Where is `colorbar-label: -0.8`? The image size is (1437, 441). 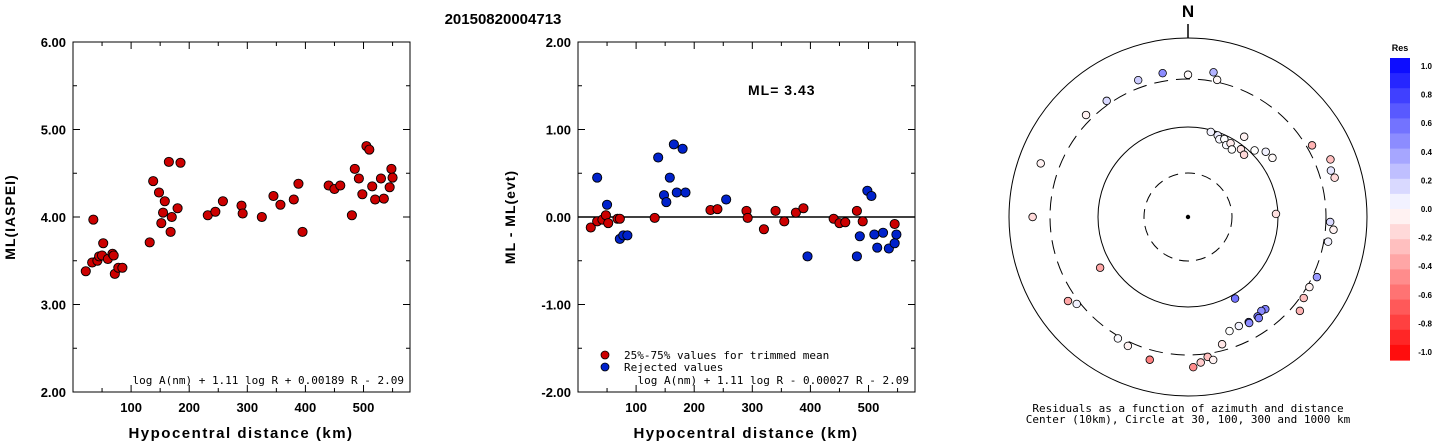
colorbar-label: -0.8 is located at coordinates (1425, 323).